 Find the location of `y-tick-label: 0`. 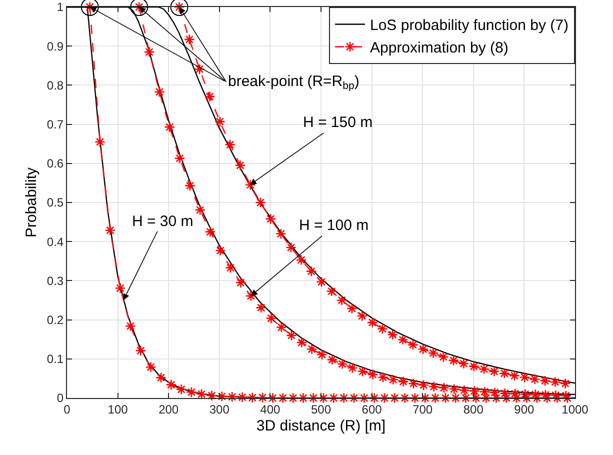

y-tick-label: 0 is located at coordinates (60, 398).